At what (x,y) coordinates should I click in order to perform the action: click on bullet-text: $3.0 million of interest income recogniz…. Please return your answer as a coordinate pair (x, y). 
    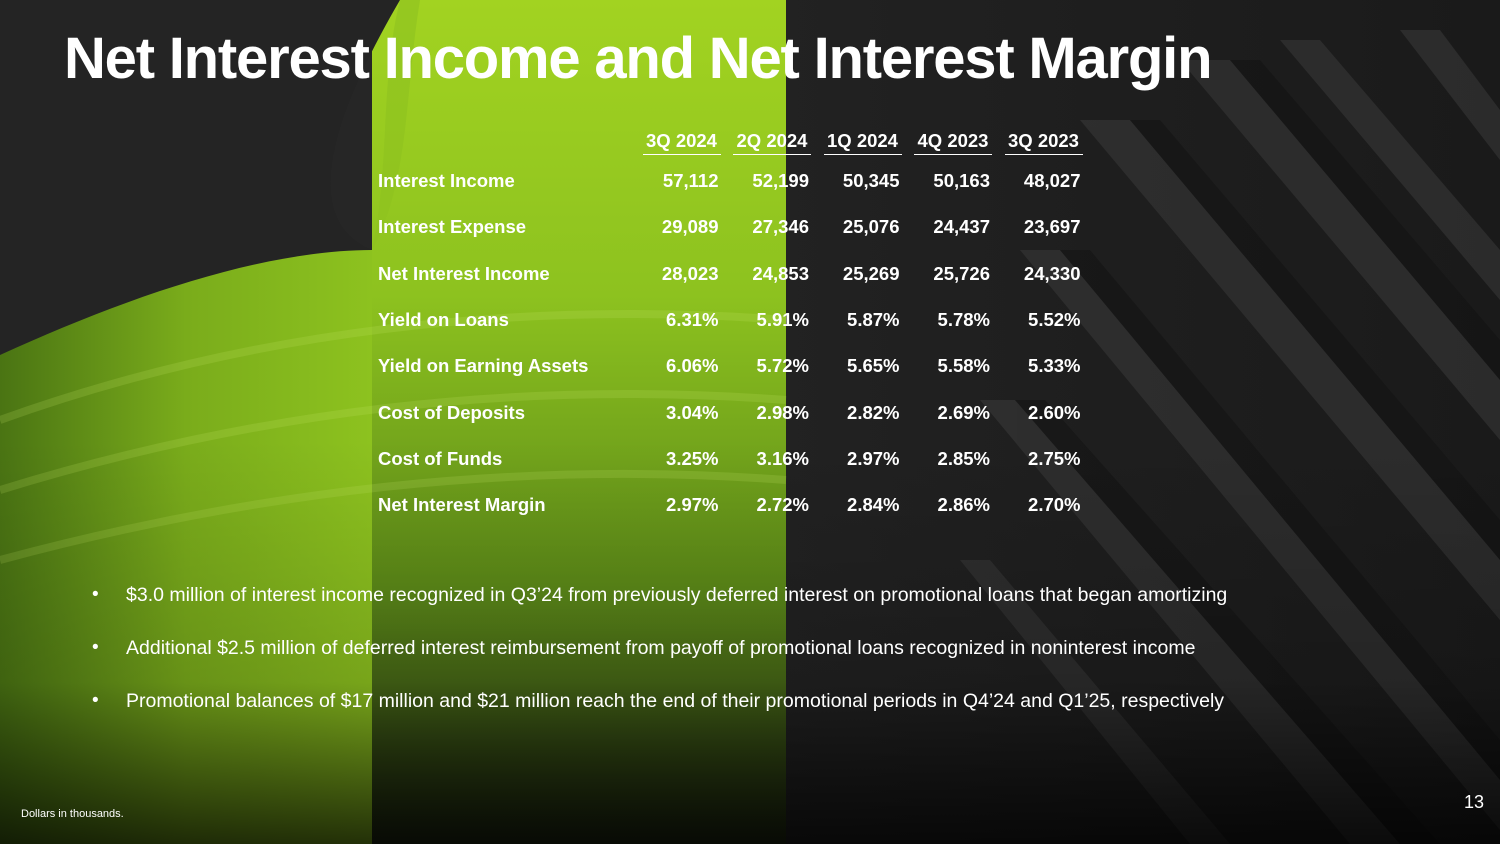
    Looking at the image, I should click on (677, 595).